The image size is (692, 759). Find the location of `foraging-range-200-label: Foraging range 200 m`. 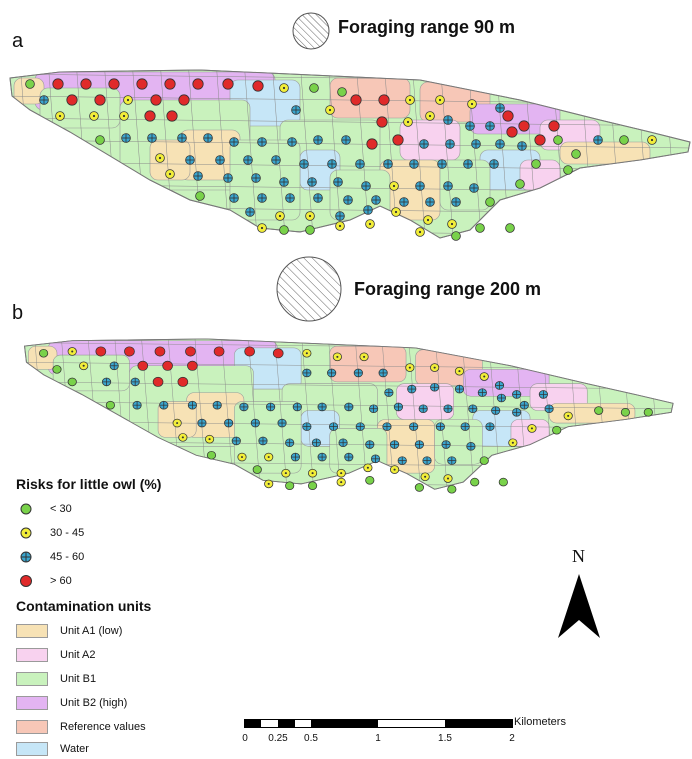

foraging-range-200-label: Foraging range 200 m is located at coordinates (448, 289).